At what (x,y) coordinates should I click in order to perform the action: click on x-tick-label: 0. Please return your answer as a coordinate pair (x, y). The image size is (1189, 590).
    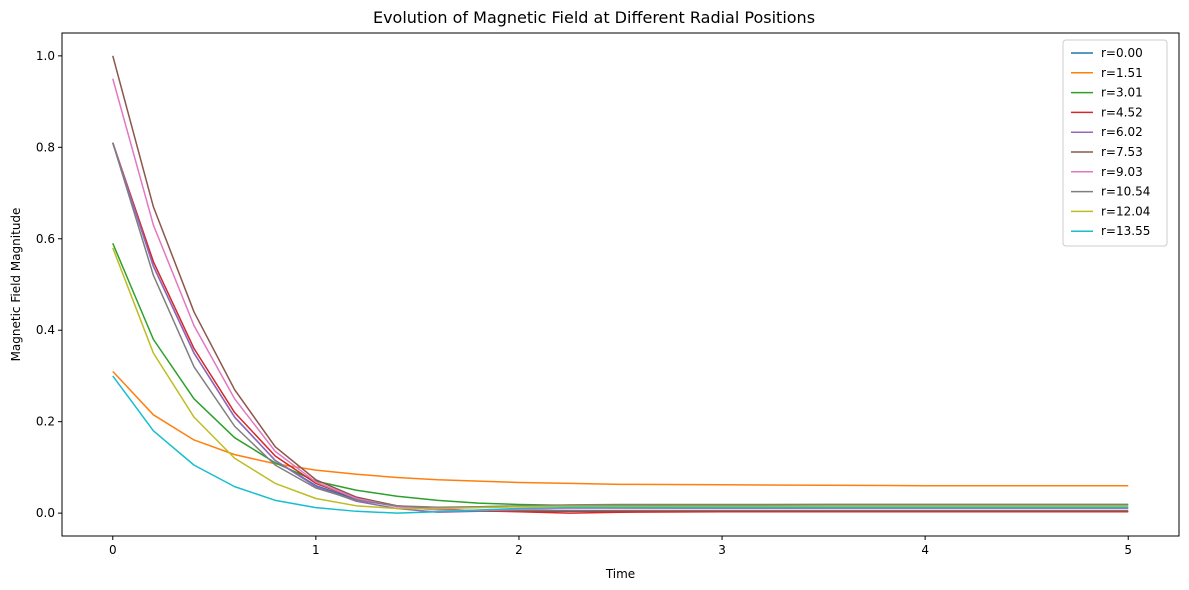
    Looking at the image, I should click on (113, 550).